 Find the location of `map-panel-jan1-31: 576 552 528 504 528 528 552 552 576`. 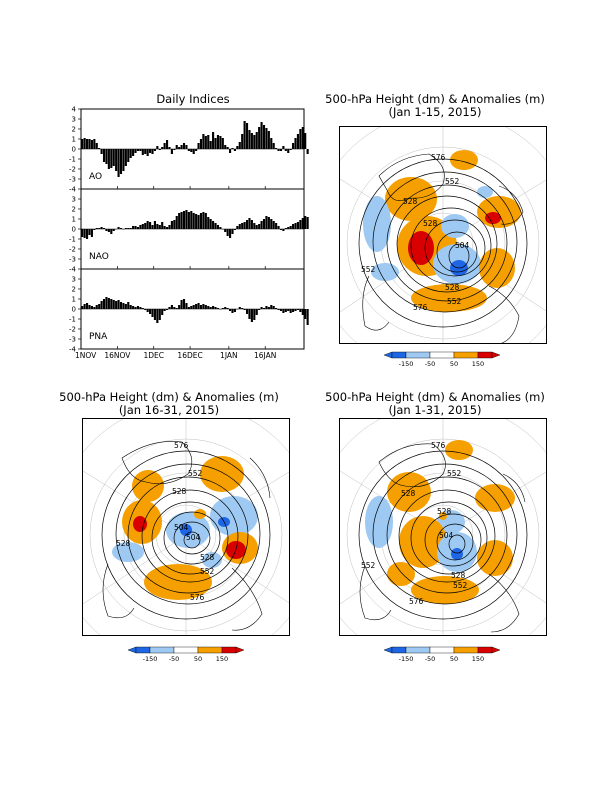

map-panel-jan1-31: 576 552 528 504 528 528 552 552 576 is located at coordinates (443, 527).